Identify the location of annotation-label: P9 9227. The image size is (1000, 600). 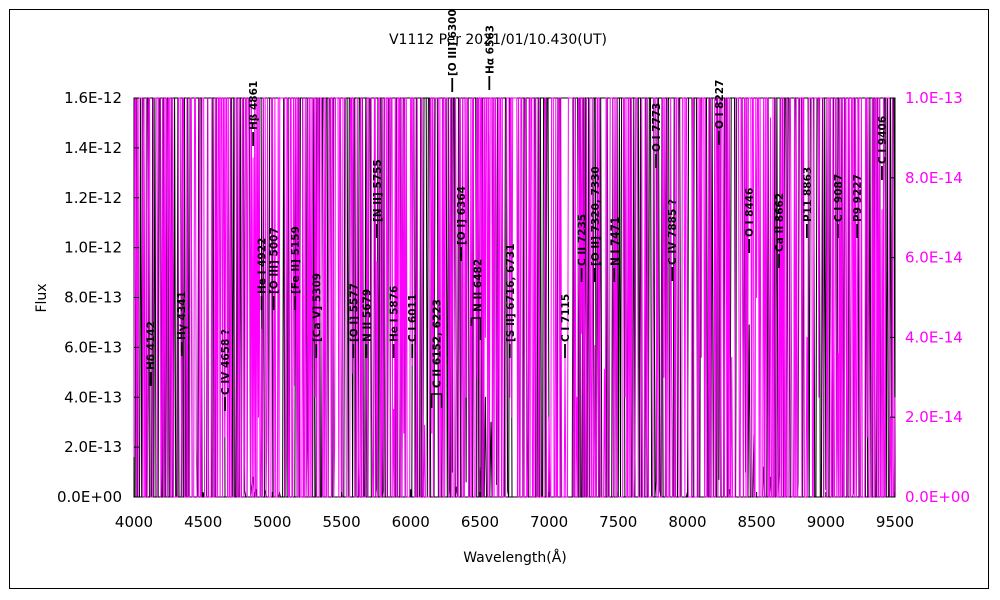
(858, 198).